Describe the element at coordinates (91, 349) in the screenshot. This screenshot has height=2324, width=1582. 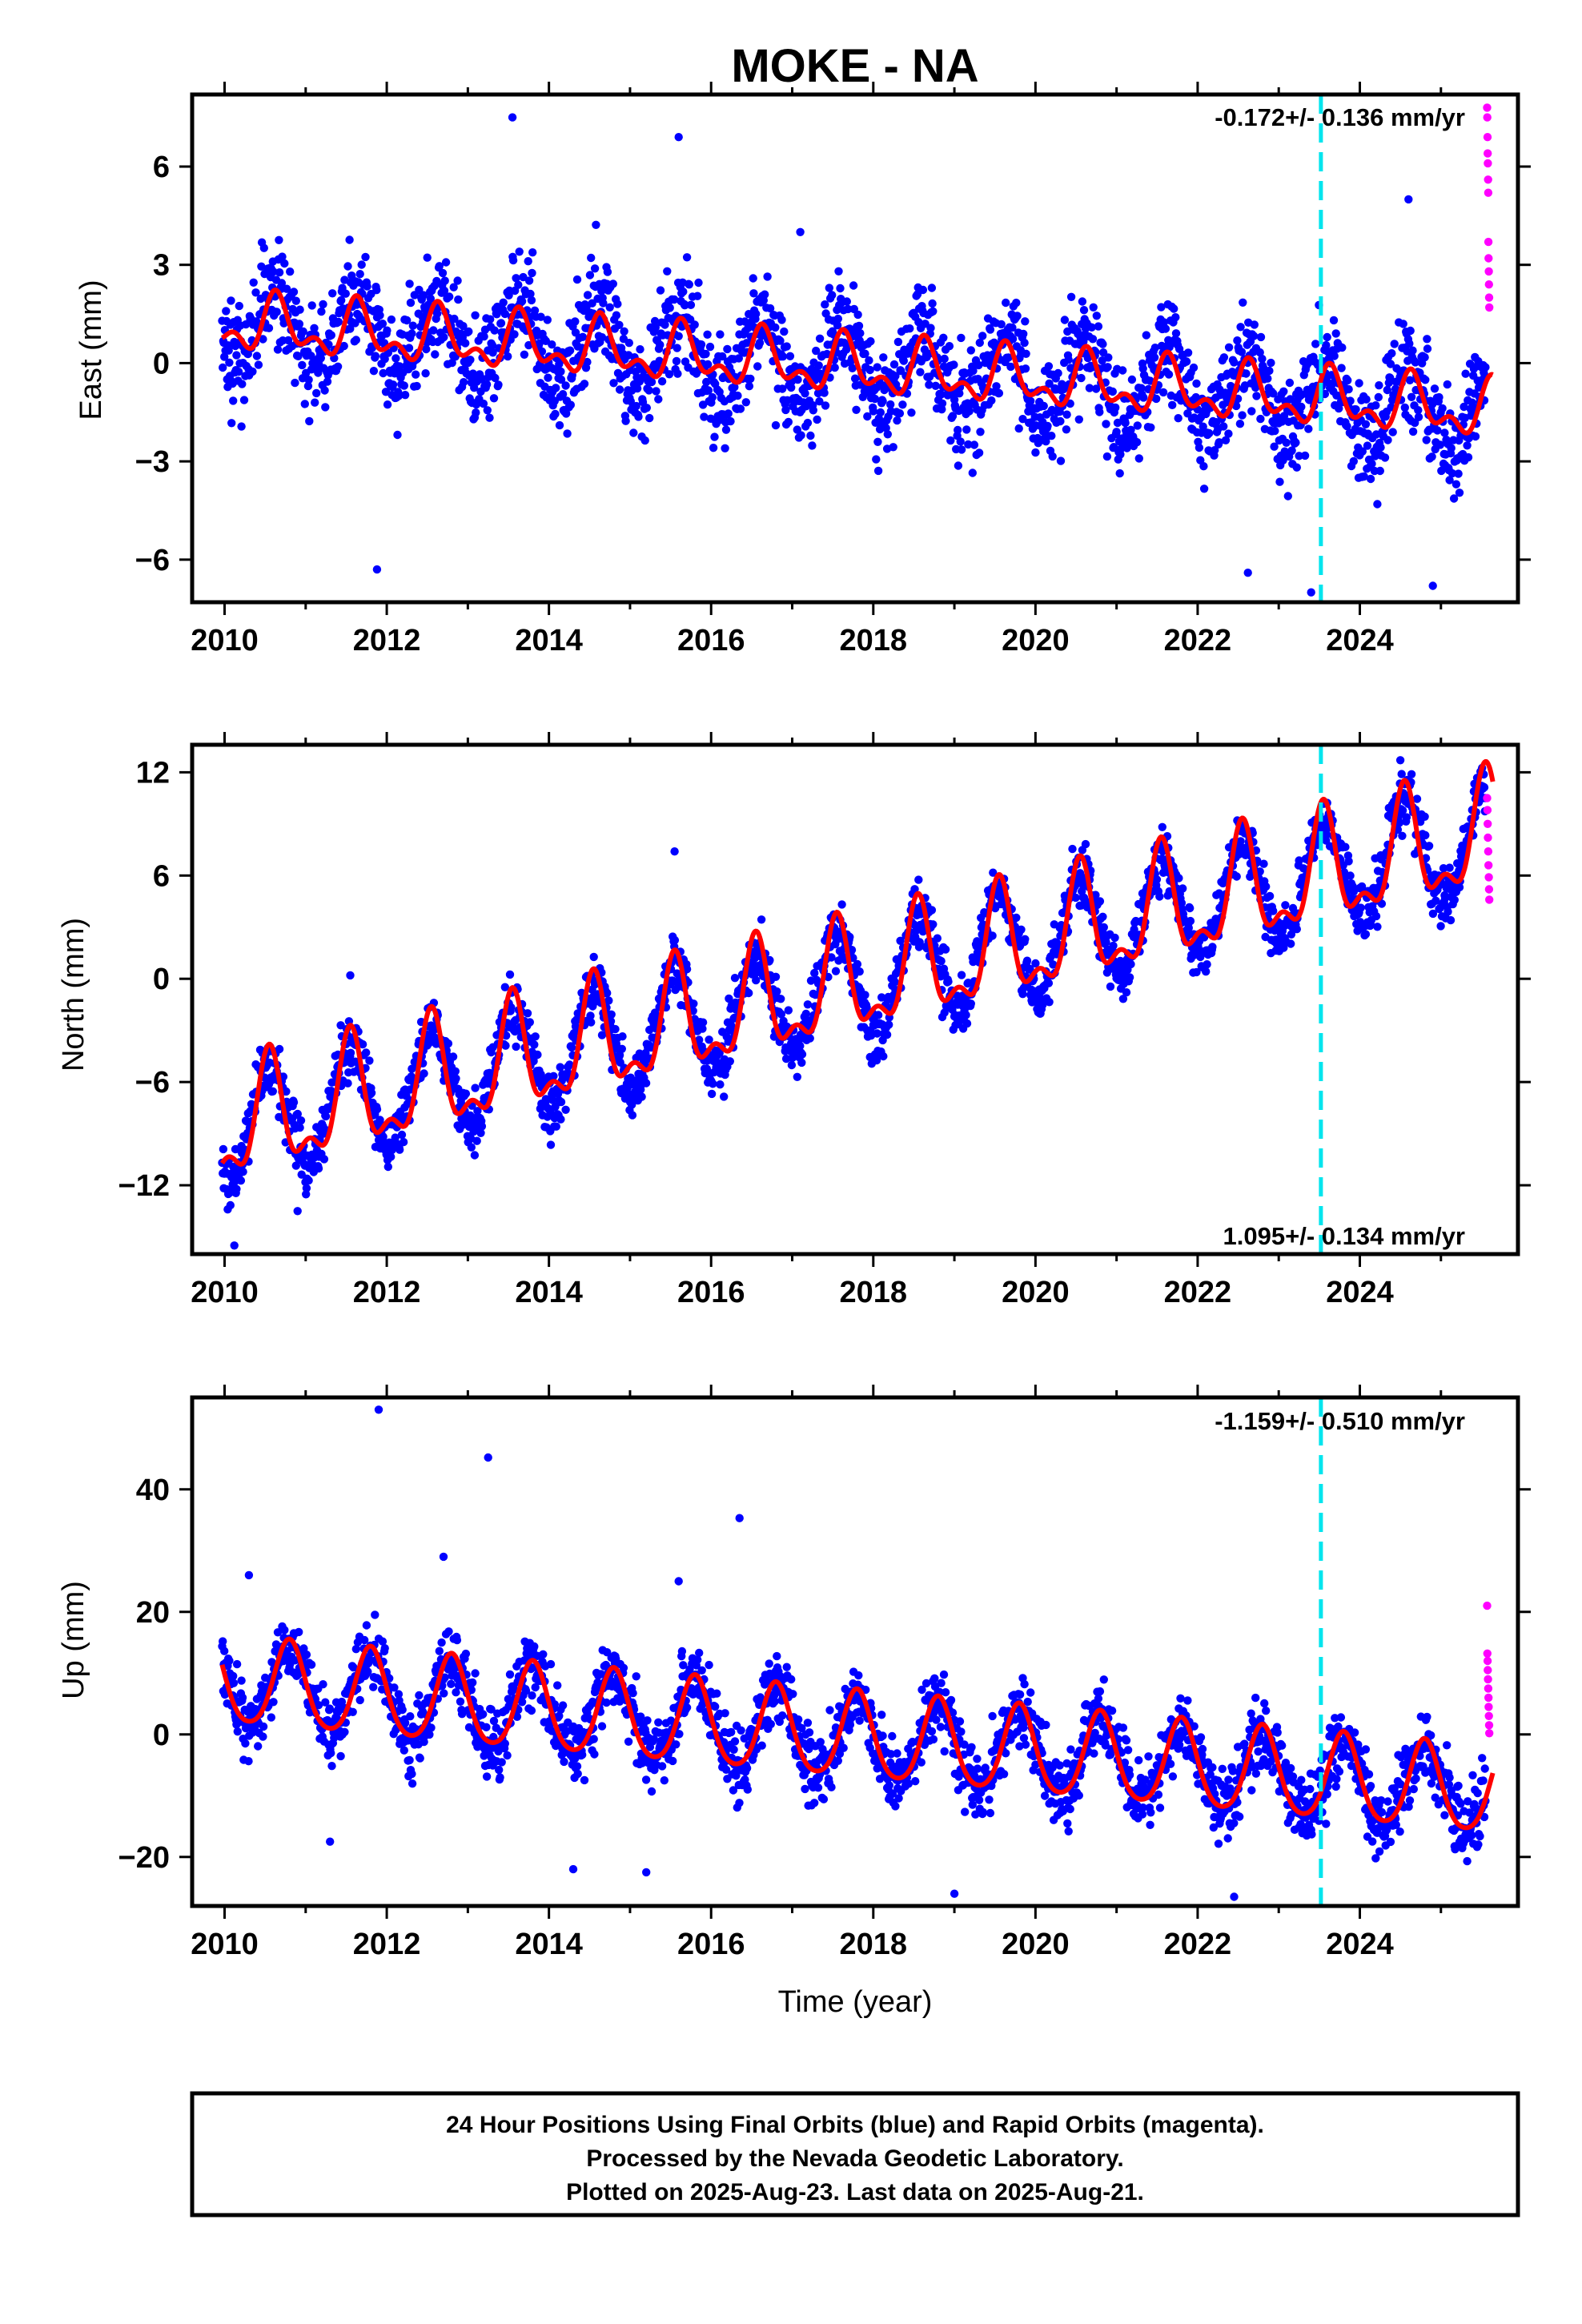
I see `east-y-axis-label: East (mm)` at that location.